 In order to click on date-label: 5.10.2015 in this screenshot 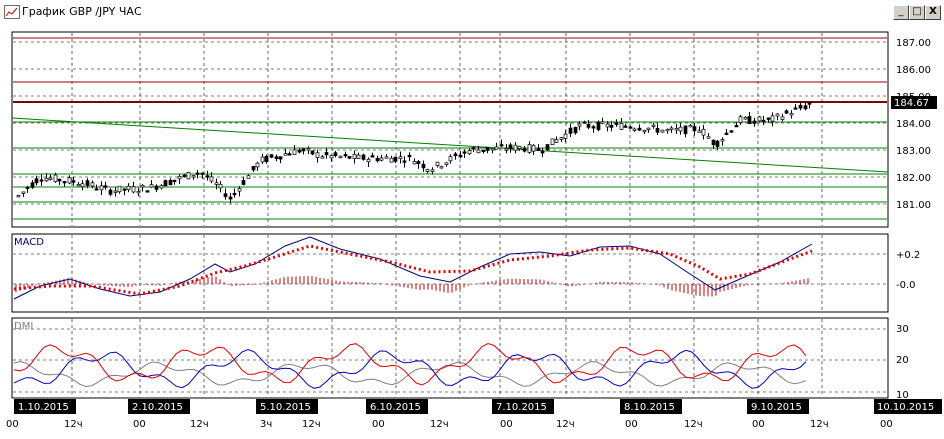, I will do `click(287, 406)`.